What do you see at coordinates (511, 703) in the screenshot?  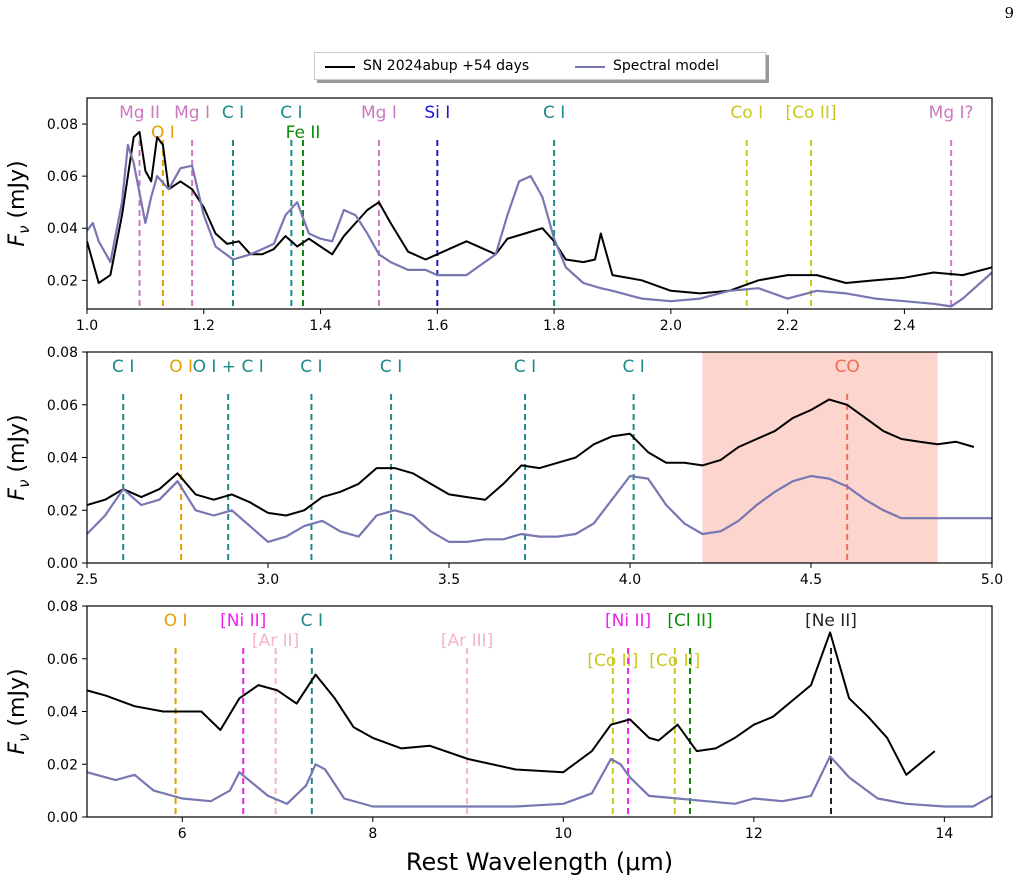 I see `observed-series-bottom` at bounding box center [511, 703].